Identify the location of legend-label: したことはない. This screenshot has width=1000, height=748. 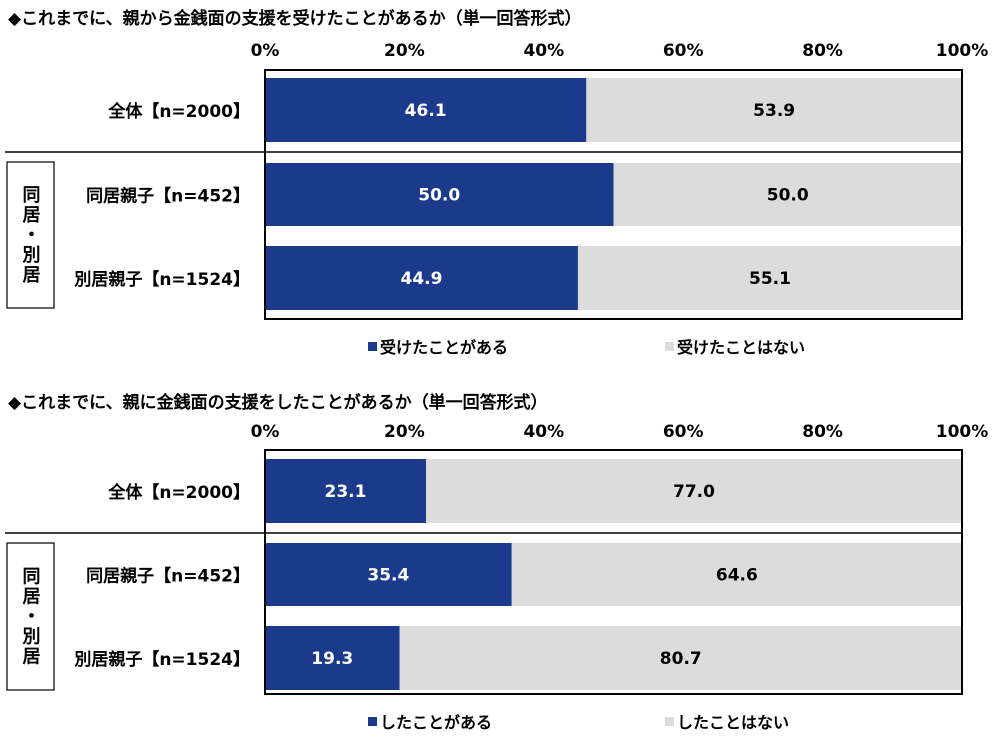
(733, 722).